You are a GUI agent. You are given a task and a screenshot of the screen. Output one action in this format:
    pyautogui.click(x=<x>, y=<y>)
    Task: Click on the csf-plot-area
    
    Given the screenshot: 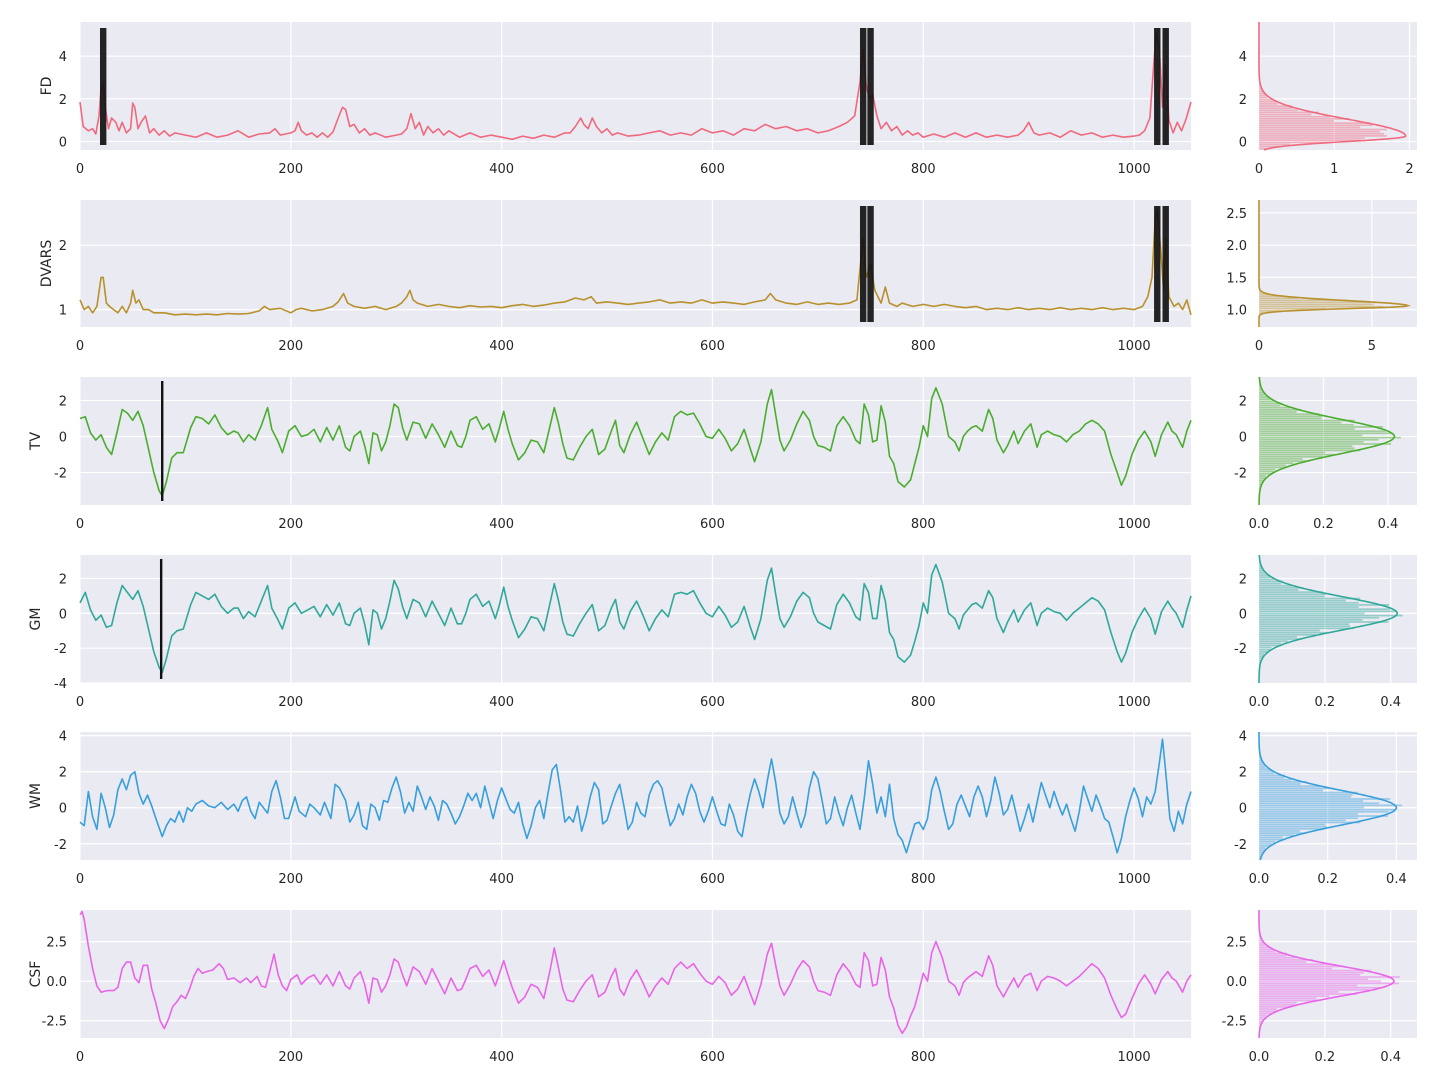 What is the action you would take?
    pyautogui.click(x=635, y=974)
    